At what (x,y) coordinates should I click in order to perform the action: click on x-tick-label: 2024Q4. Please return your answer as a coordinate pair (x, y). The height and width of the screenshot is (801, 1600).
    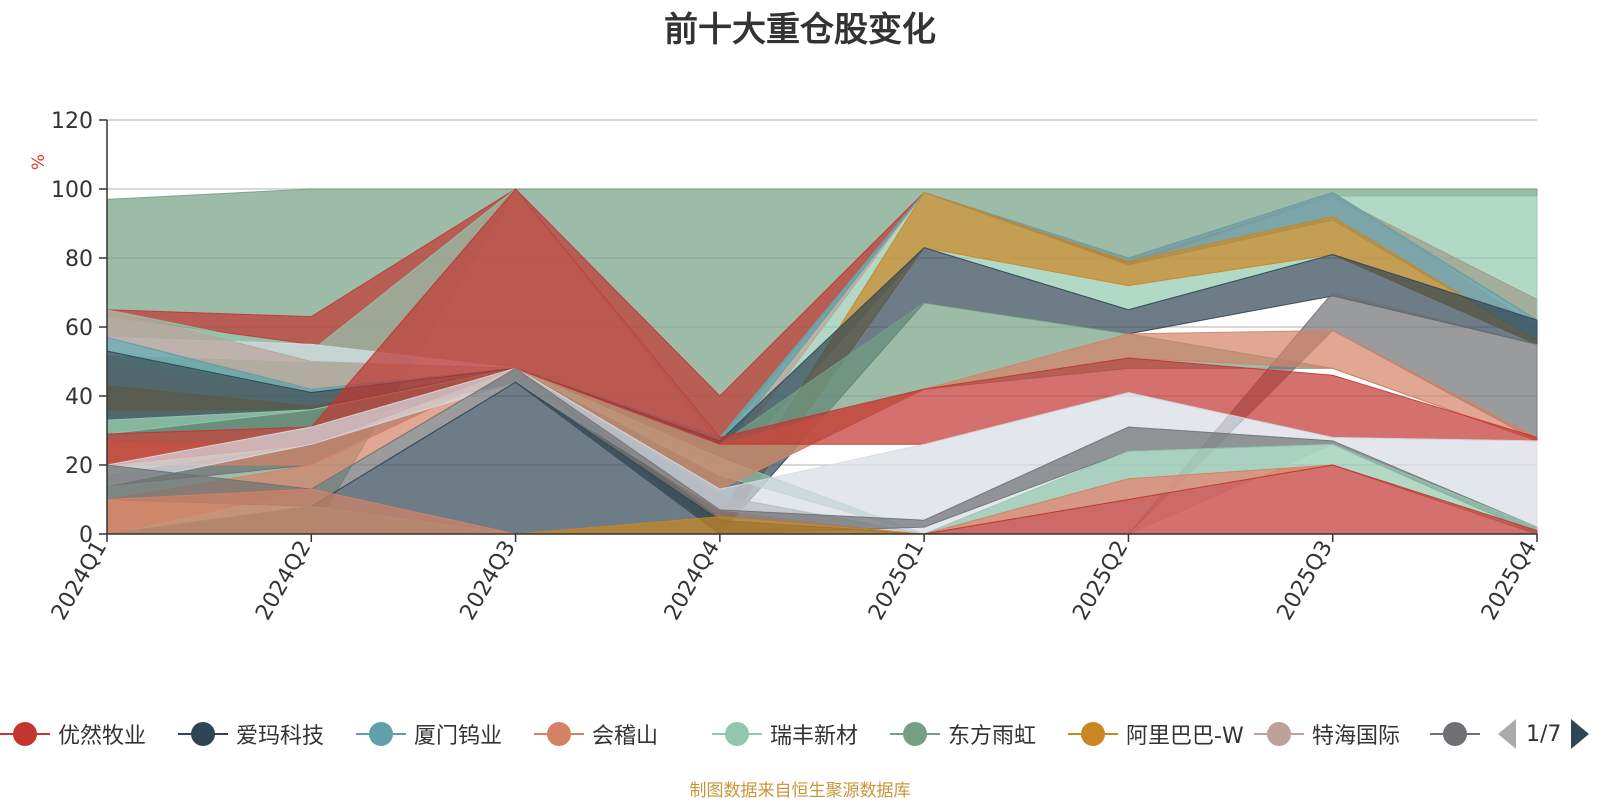
    Looking at the image, I should click on (692, 581).